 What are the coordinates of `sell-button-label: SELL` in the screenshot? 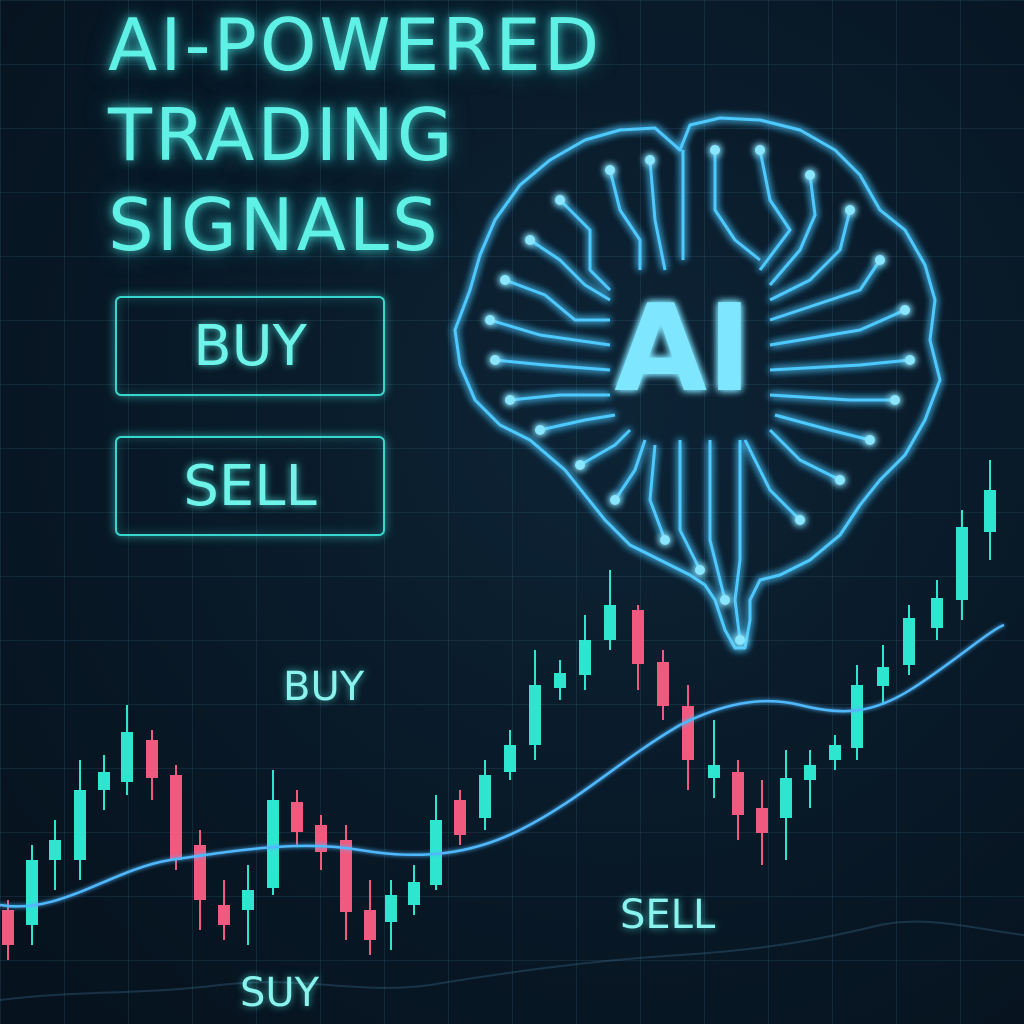 It's located at (250, 486).